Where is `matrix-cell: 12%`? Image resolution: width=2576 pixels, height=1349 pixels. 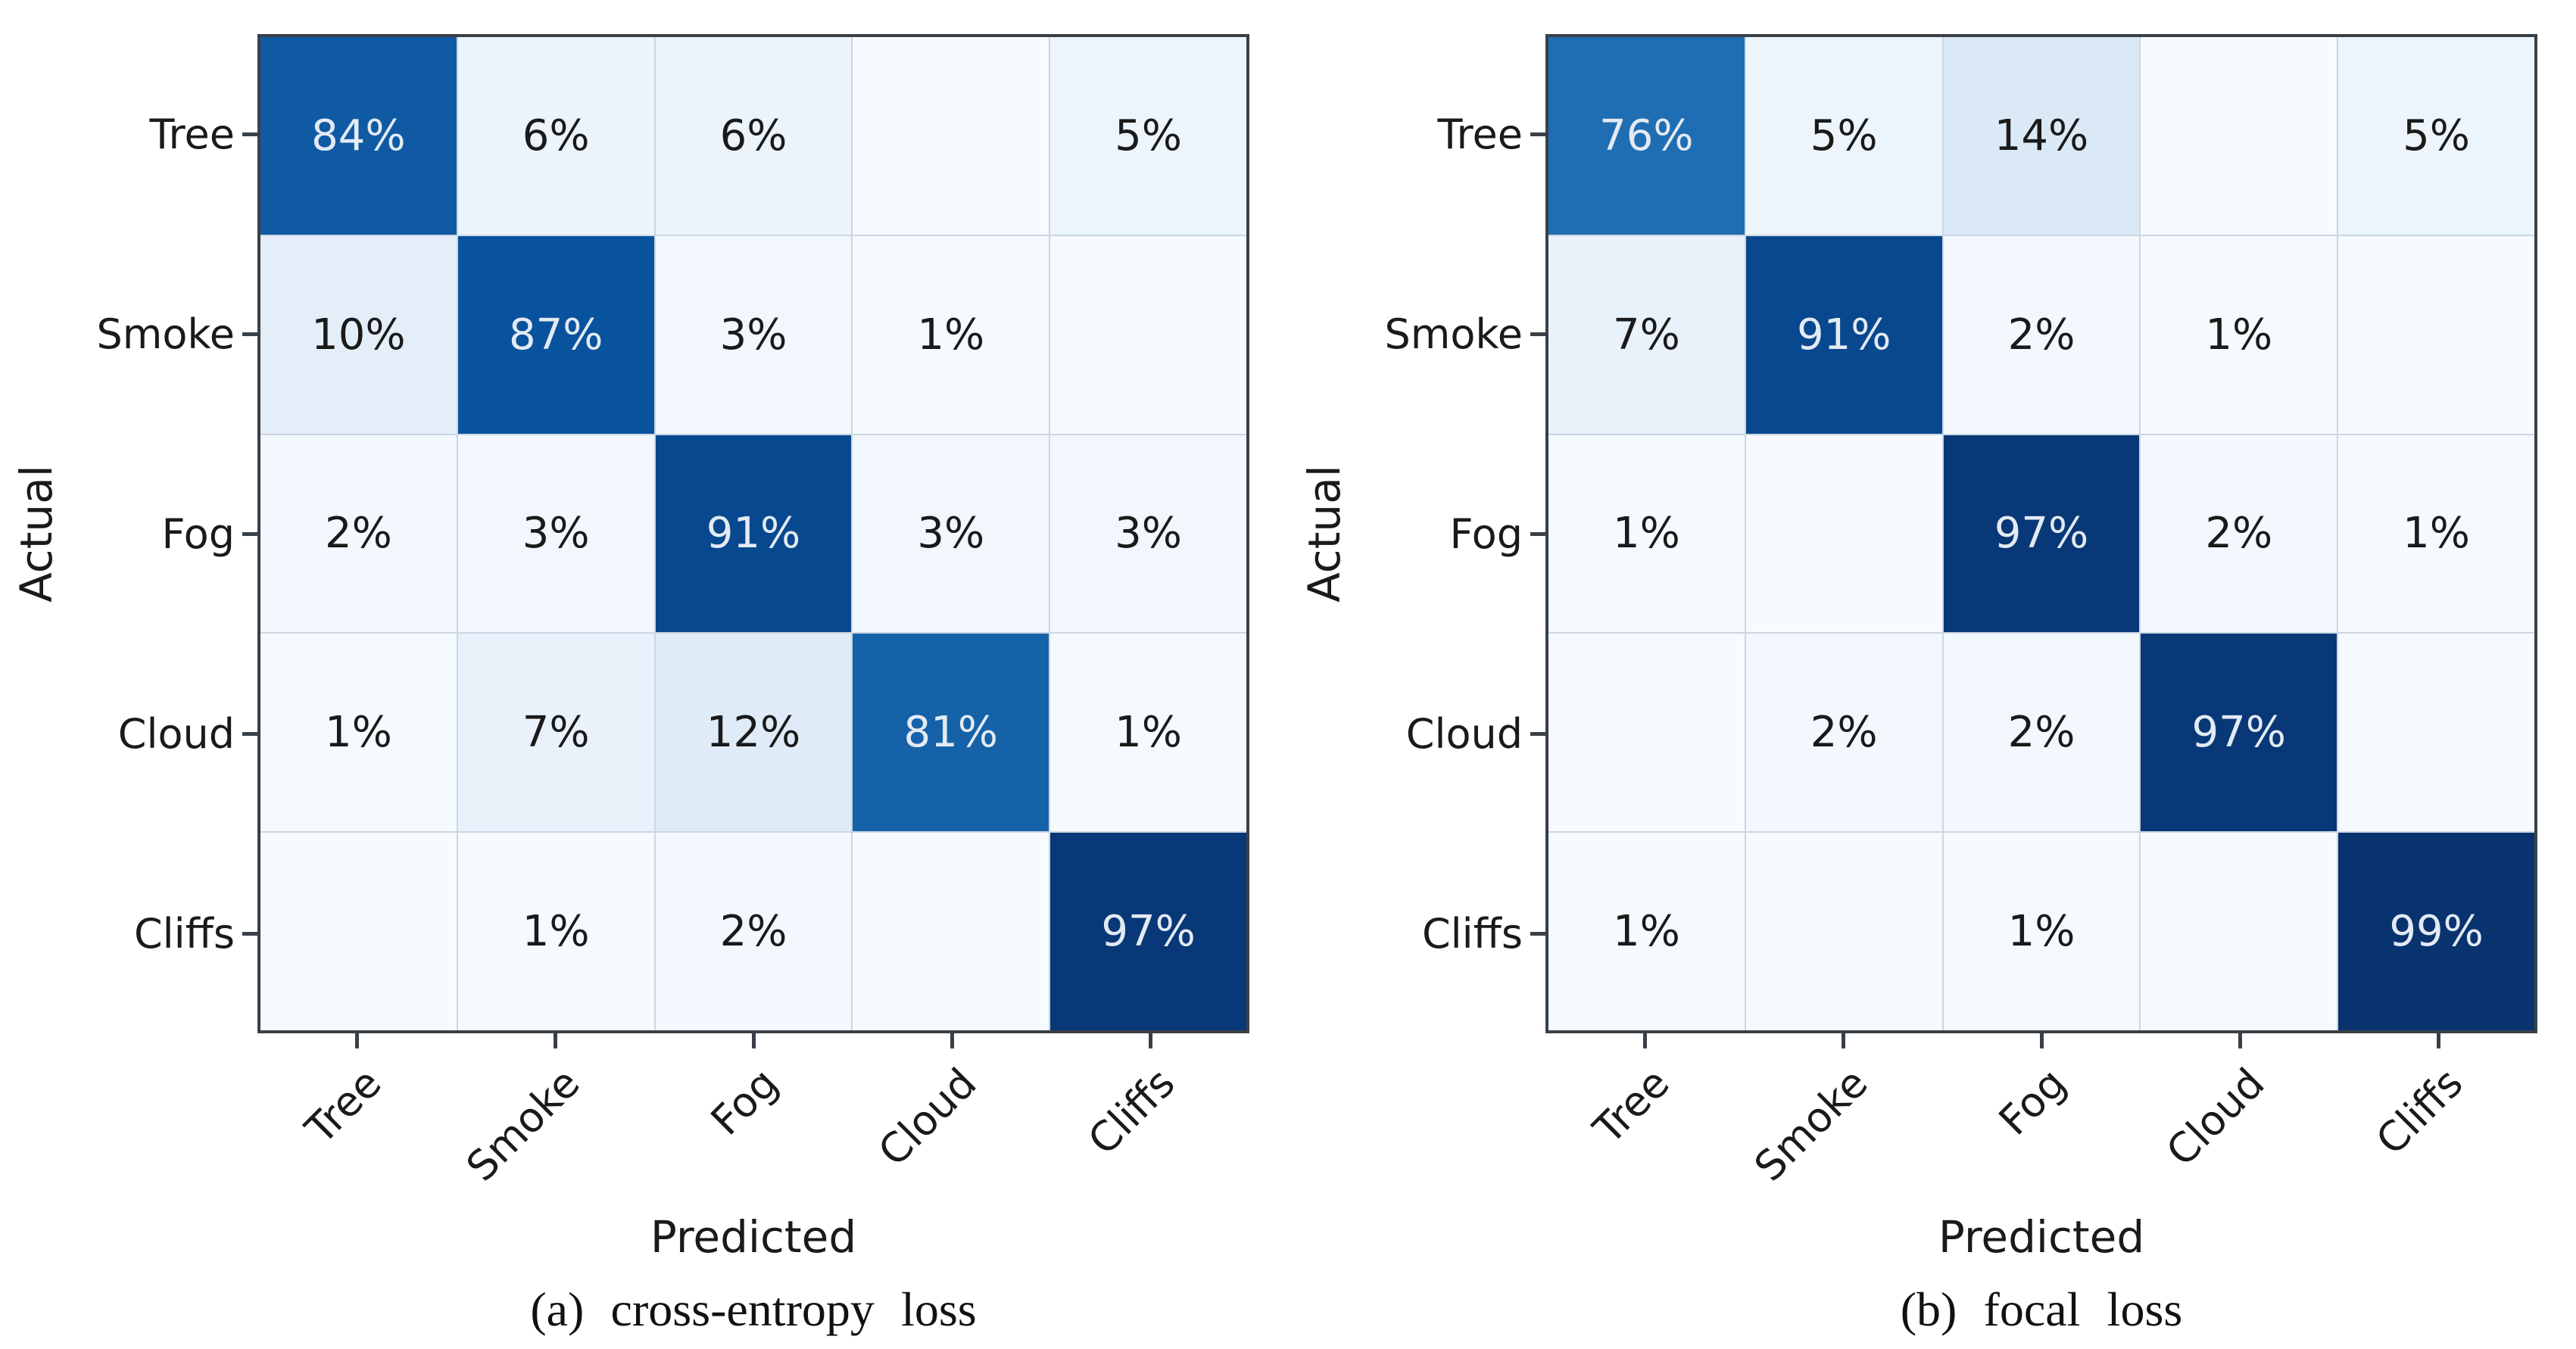
matrix-cell: 12% is located at coordinates (753, 733).